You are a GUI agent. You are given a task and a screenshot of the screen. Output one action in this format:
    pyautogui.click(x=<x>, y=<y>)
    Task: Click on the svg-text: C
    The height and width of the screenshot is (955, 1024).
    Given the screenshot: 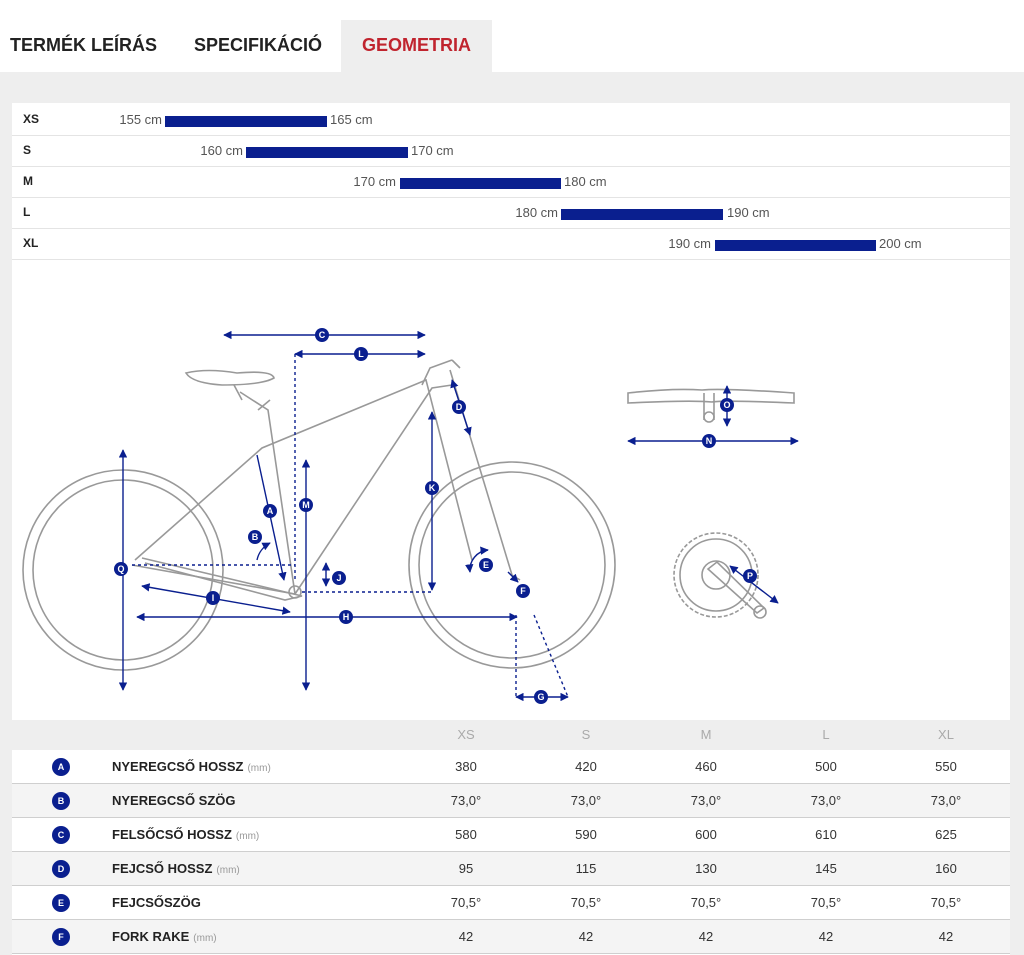 What is the action you would take?
    pyautogui.click(x=322, y=335)
    